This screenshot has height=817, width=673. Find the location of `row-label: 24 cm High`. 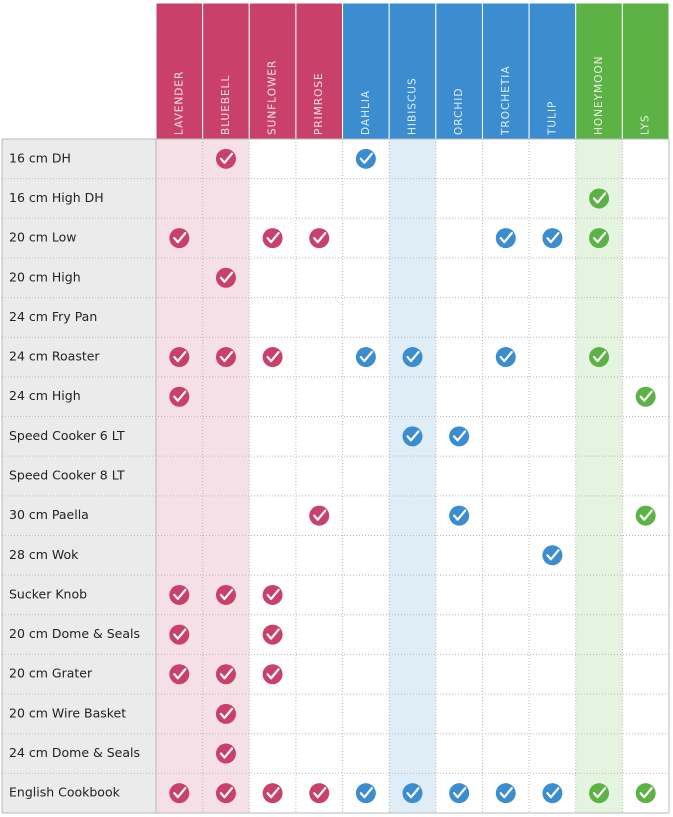

row-label: 24 cm High is located at coordinates (45, 395).